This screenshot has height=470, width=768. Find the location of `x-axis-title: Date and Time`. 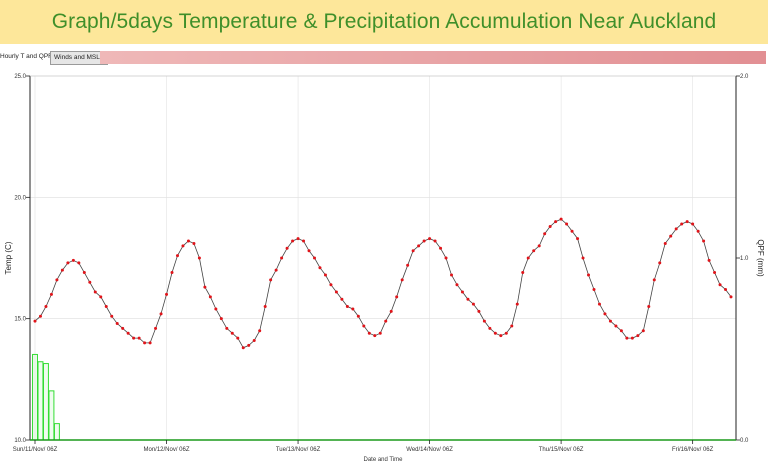

x-axis-title: Date and Time is located at coordinates (383, 460).